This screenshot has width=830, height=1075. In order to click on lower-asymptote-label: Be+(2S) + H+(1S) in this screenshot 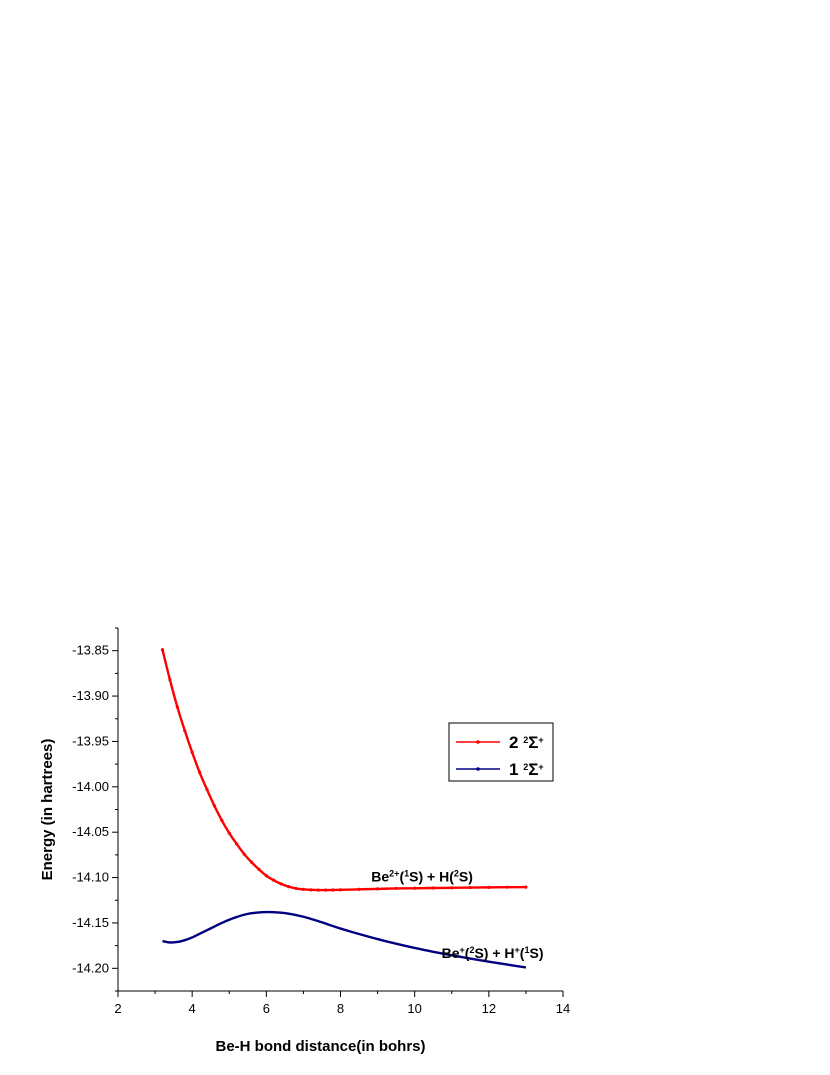, I will do `click(493, 953)`.